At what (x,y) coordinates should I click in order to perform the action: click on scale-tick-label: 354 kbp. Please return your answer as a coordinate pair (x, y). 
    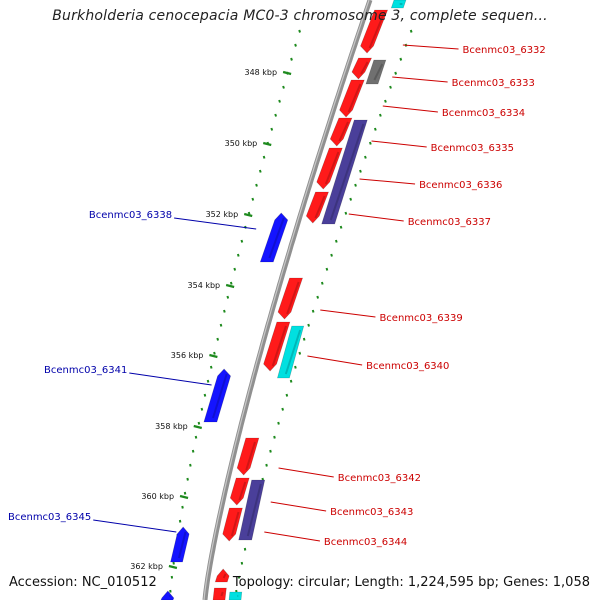
    Looking at the image, I should click on (204, 285).